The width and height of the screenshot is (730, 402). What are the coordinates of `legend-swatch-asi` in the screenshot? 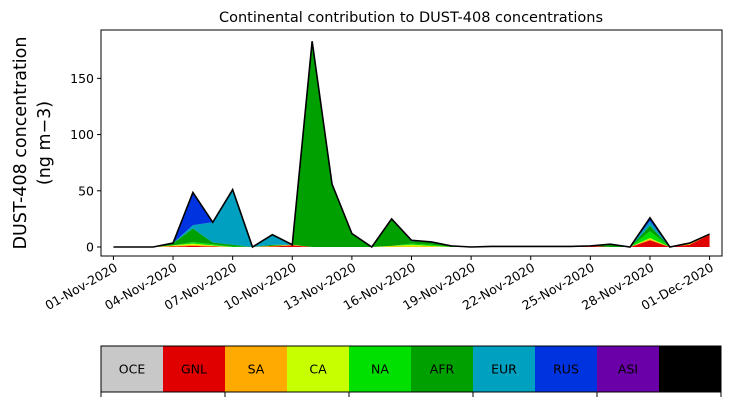 It's located at (628, 369).